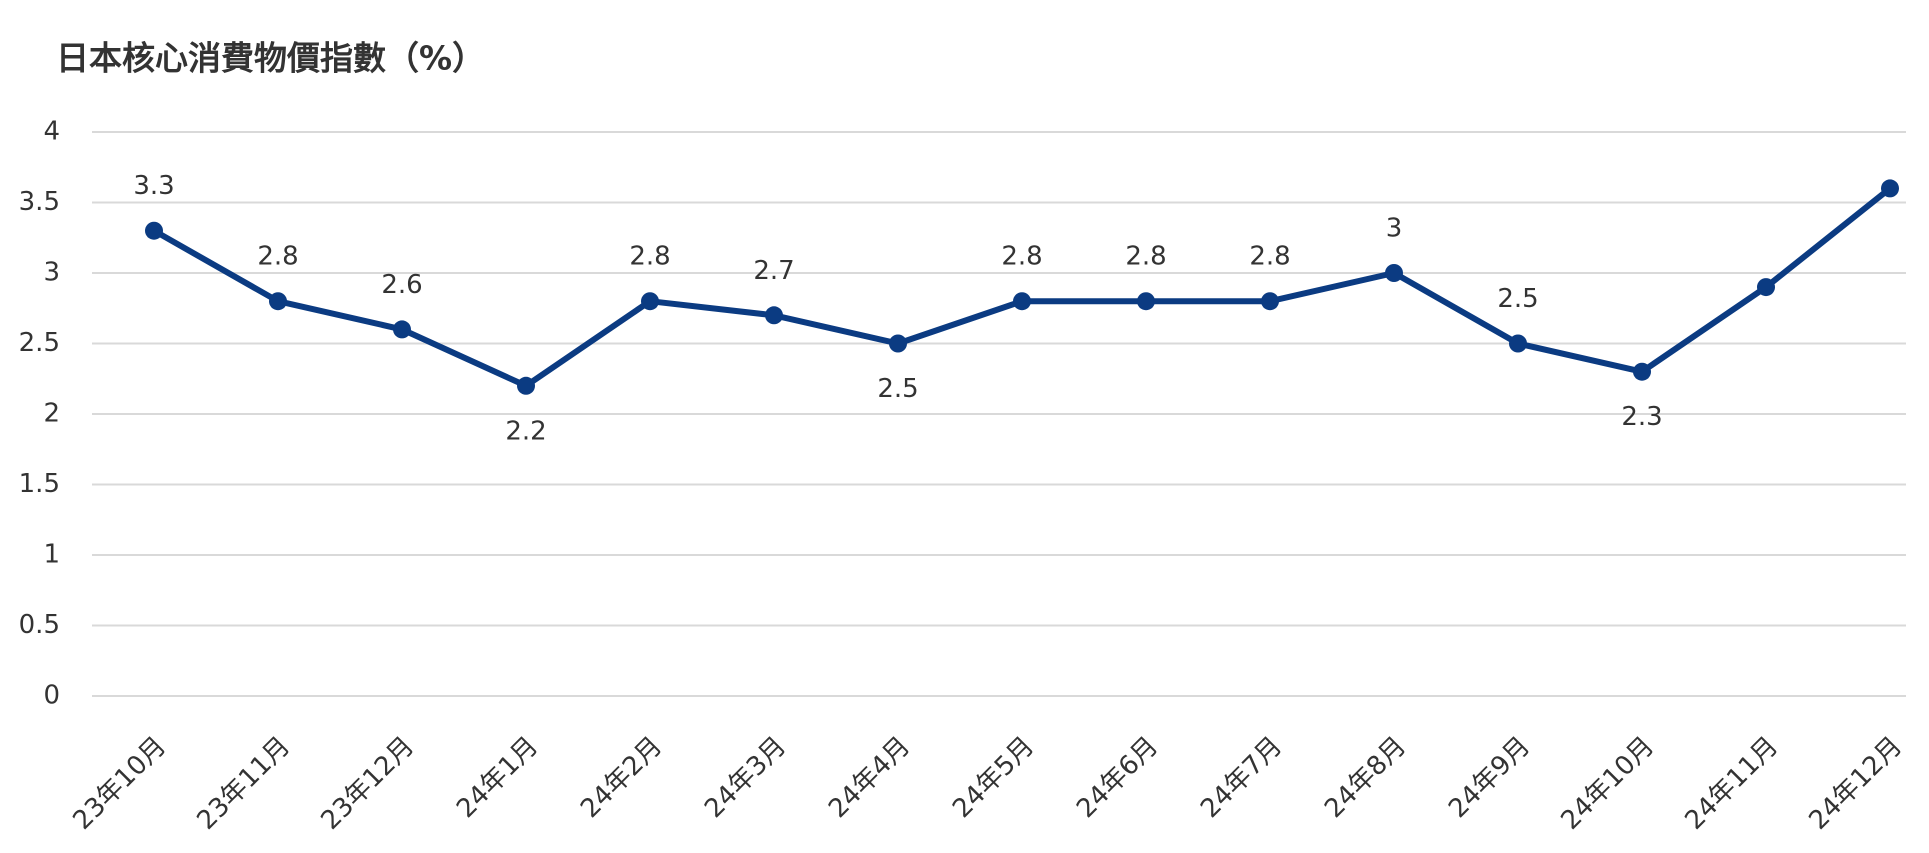 This screenshot has height=853, width=1929. I want to click on y-tick-label: 3.5, so click(39, 202).